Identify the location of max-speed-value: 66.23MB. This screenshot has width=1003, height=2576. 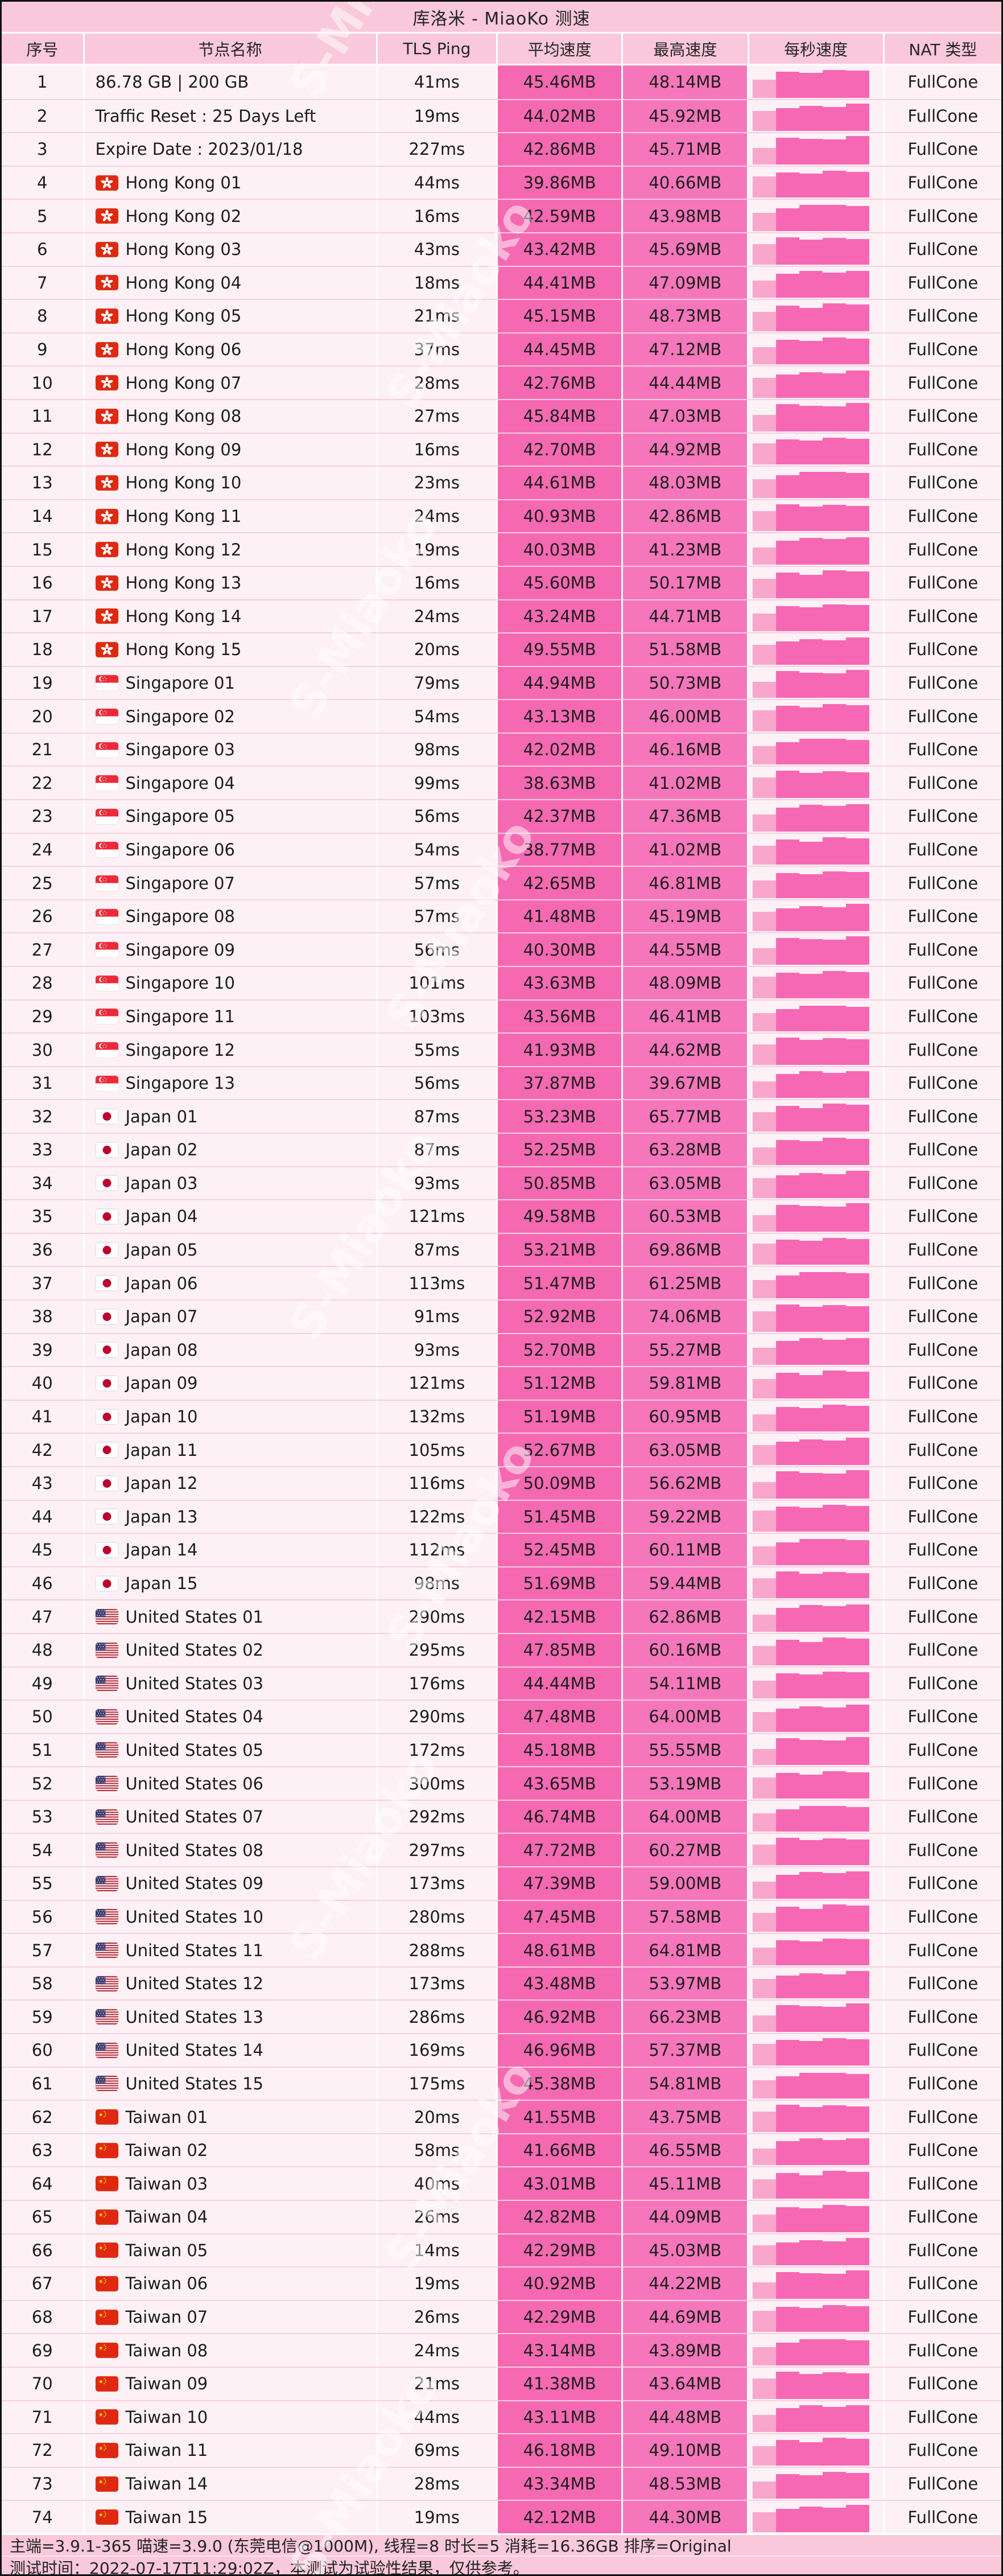
(686, 2018).